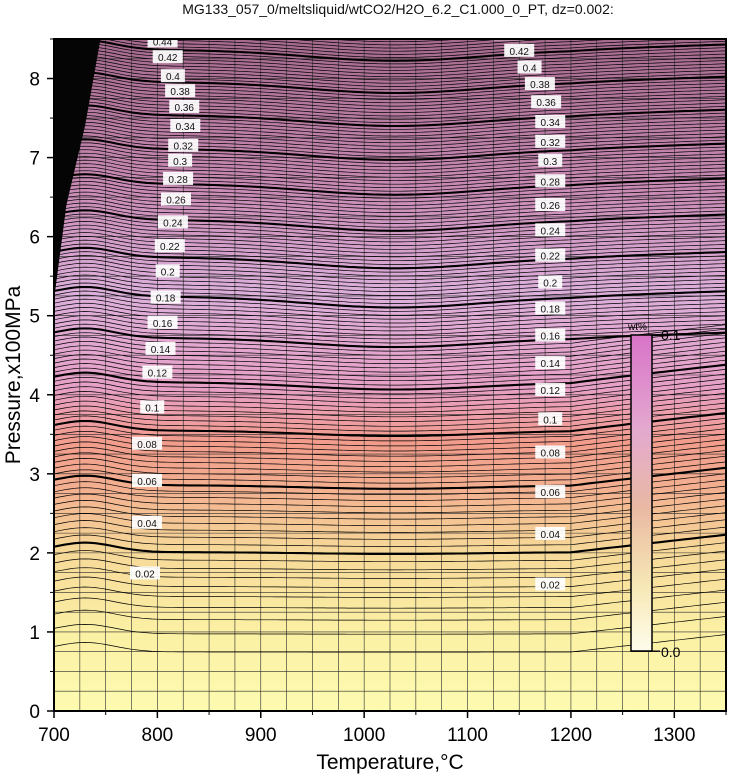  Describe the element at coordinates (34, 80) in the screenshot. I see `y-tick-label: 8` at that location.